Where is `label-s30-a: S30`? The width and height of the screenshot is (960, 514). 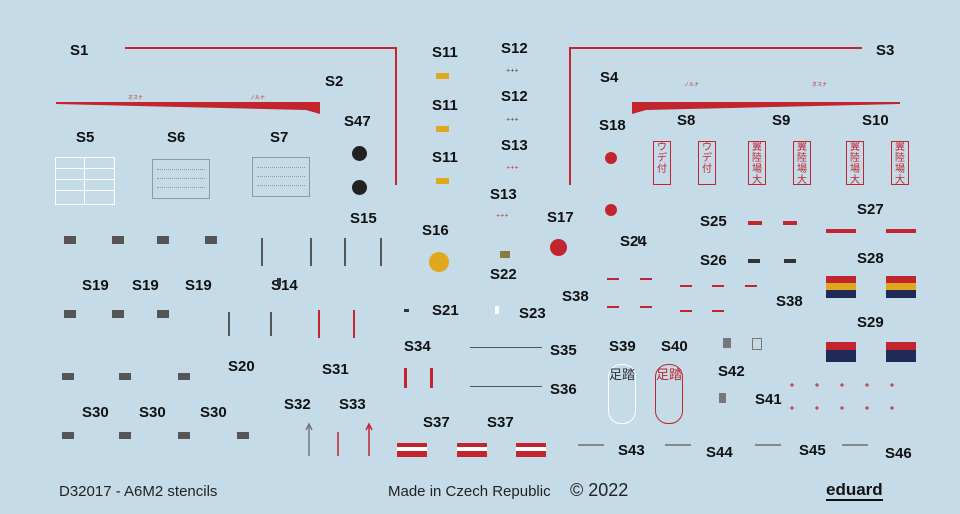 label-s30-a: S30 is located at coordinates (95, 412).